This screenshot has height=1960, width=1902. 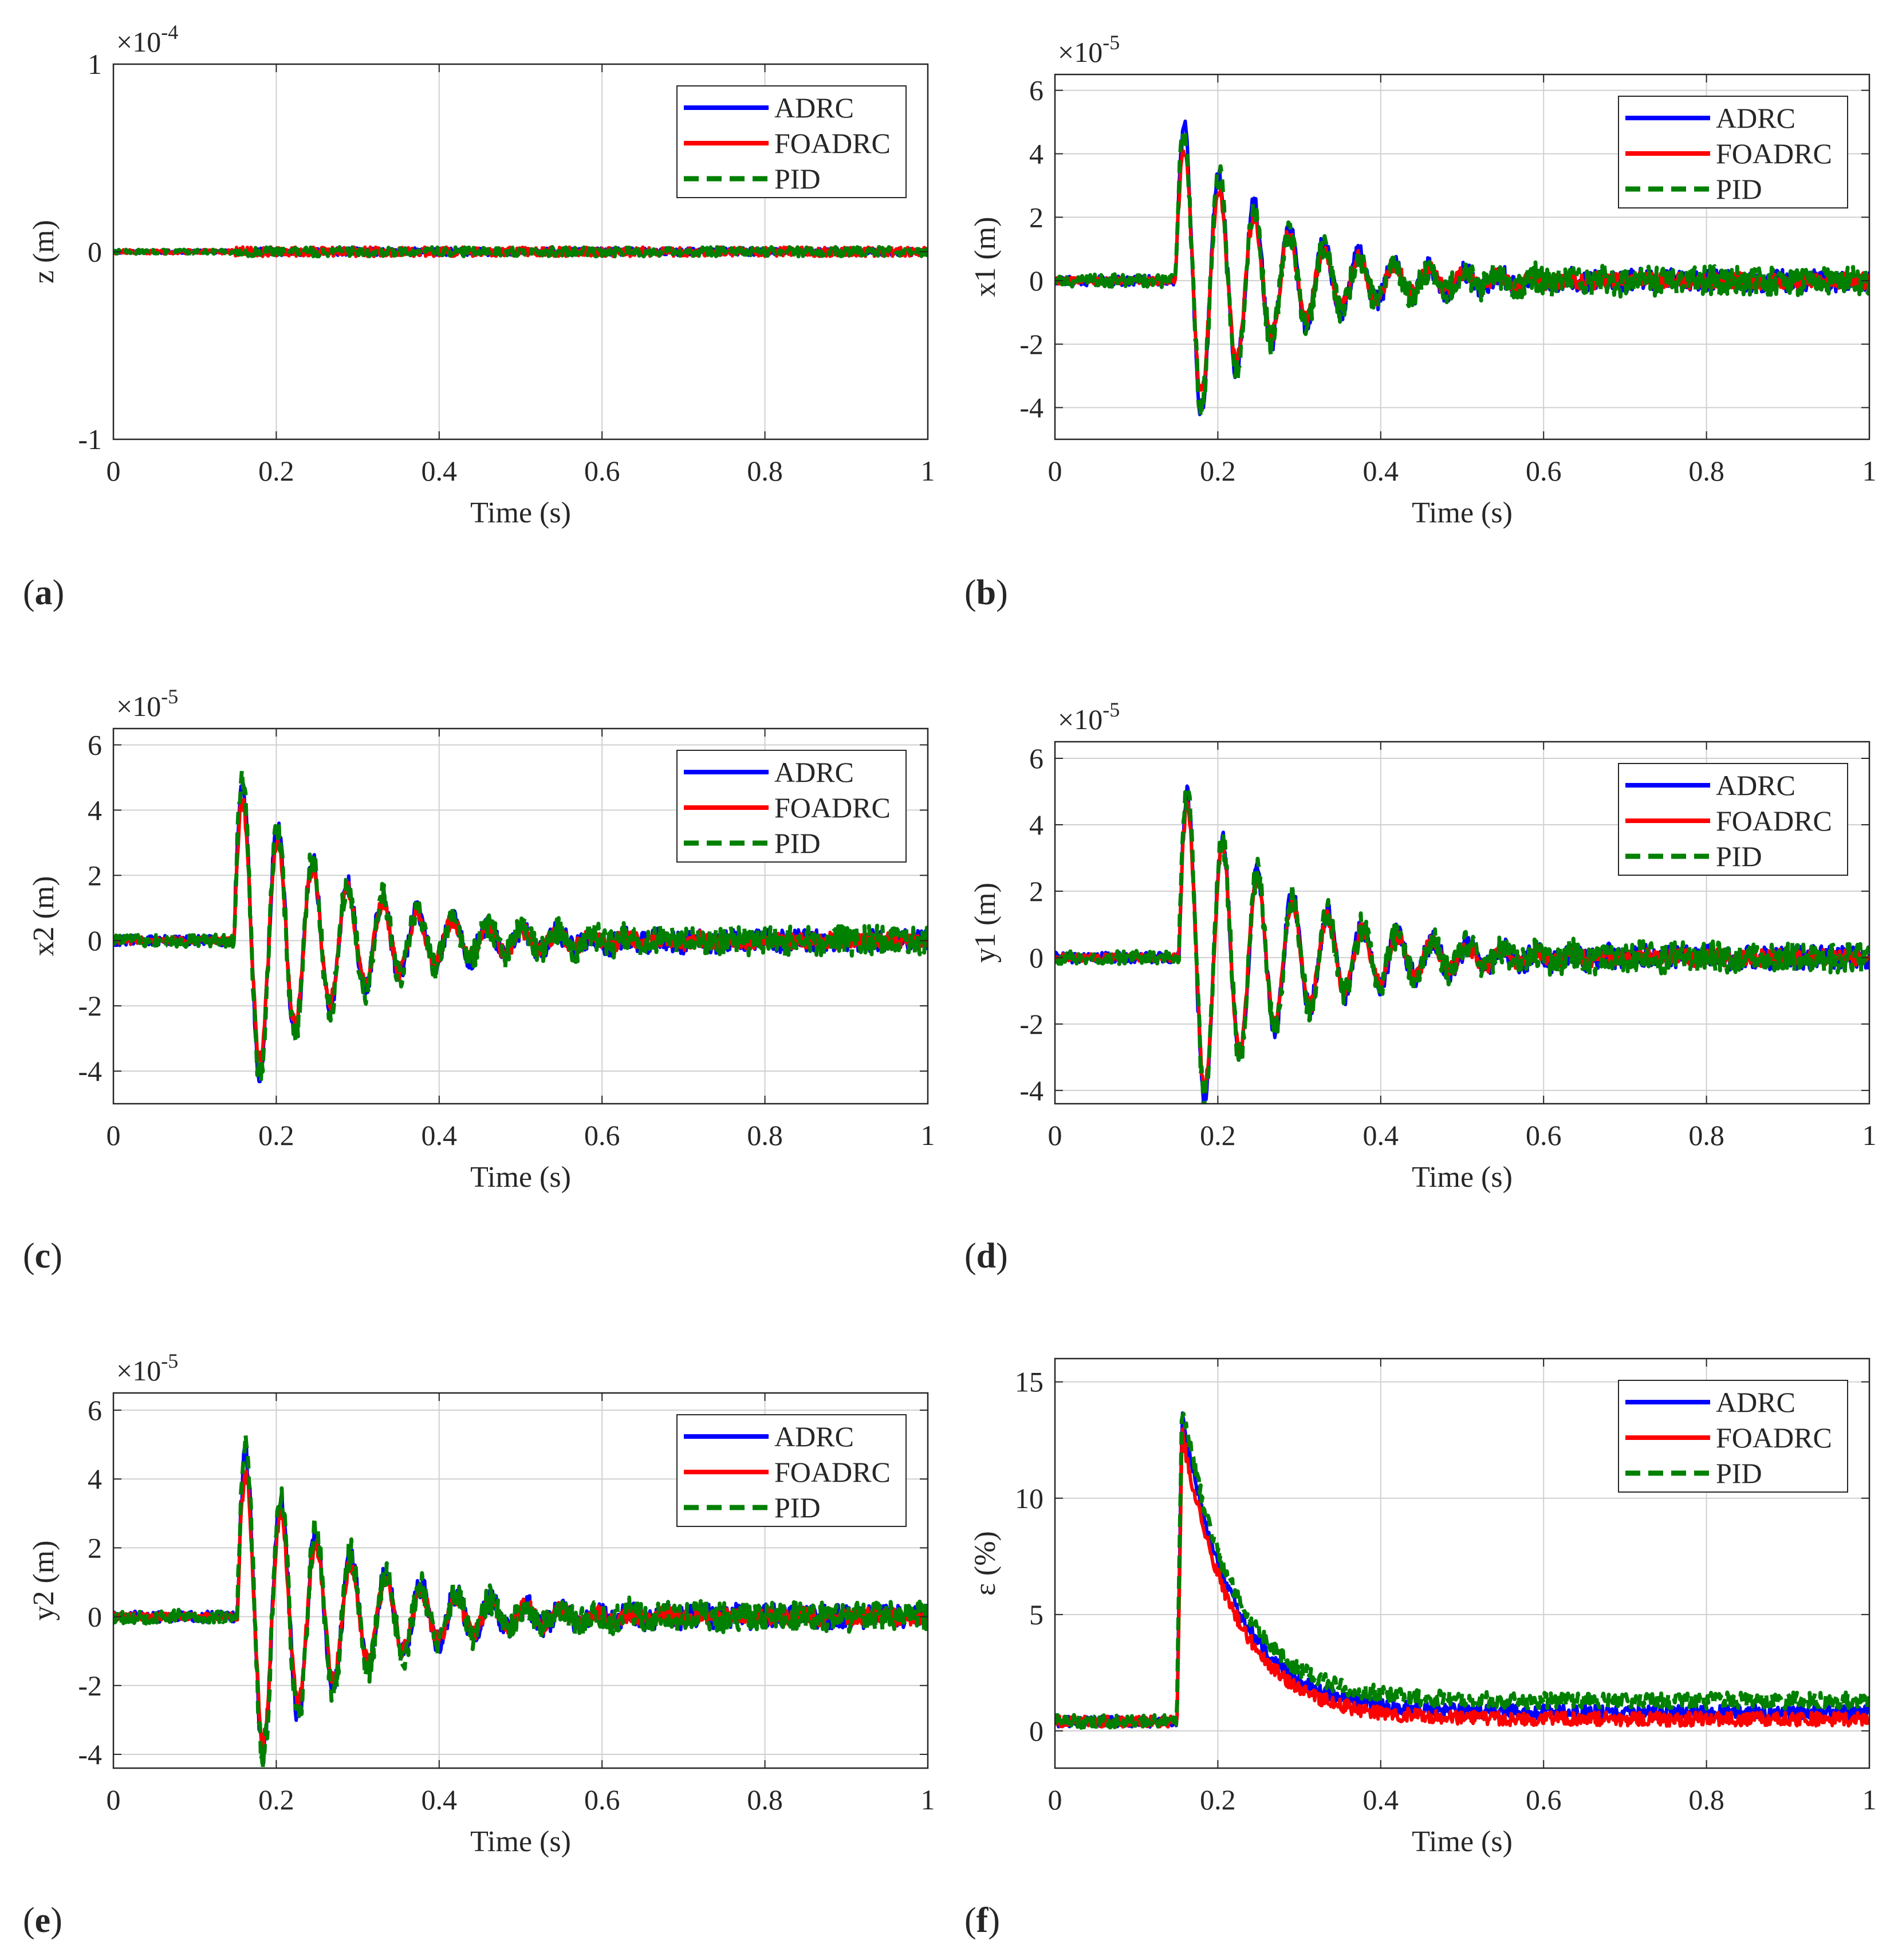 What do you see at coordinates (1029, 1382) in the screenshot?
I see `y-tick-label: 15` at bounding box center [1029, 1382].